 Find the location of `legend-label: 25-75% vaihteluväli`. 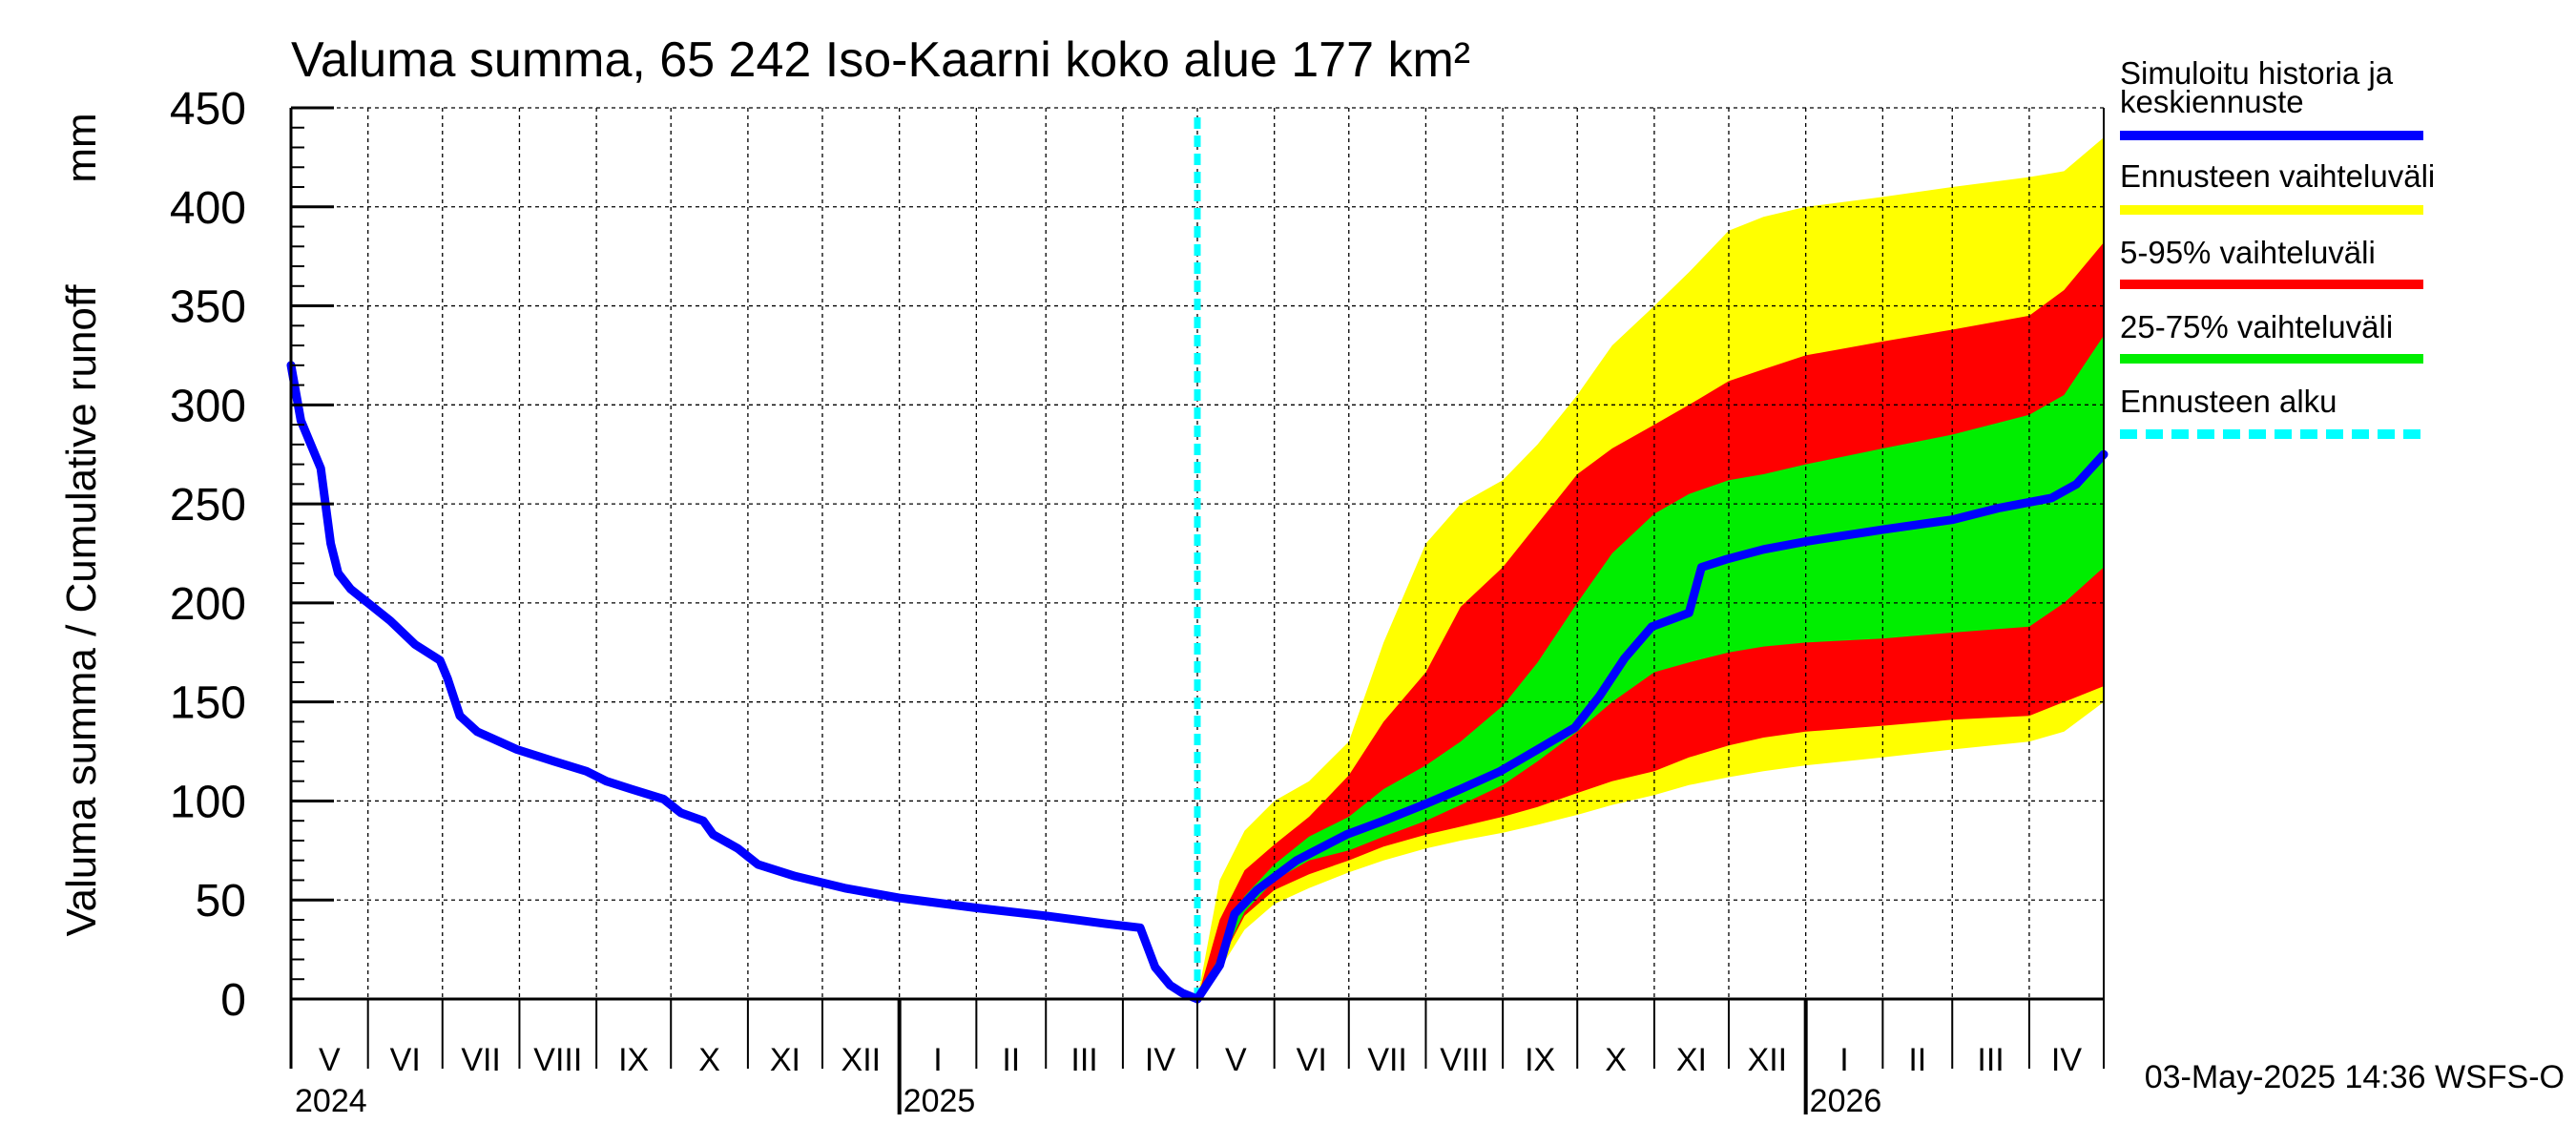

legend-label: 25-75% vaihteluväli is located at coordinates (2256, 326).